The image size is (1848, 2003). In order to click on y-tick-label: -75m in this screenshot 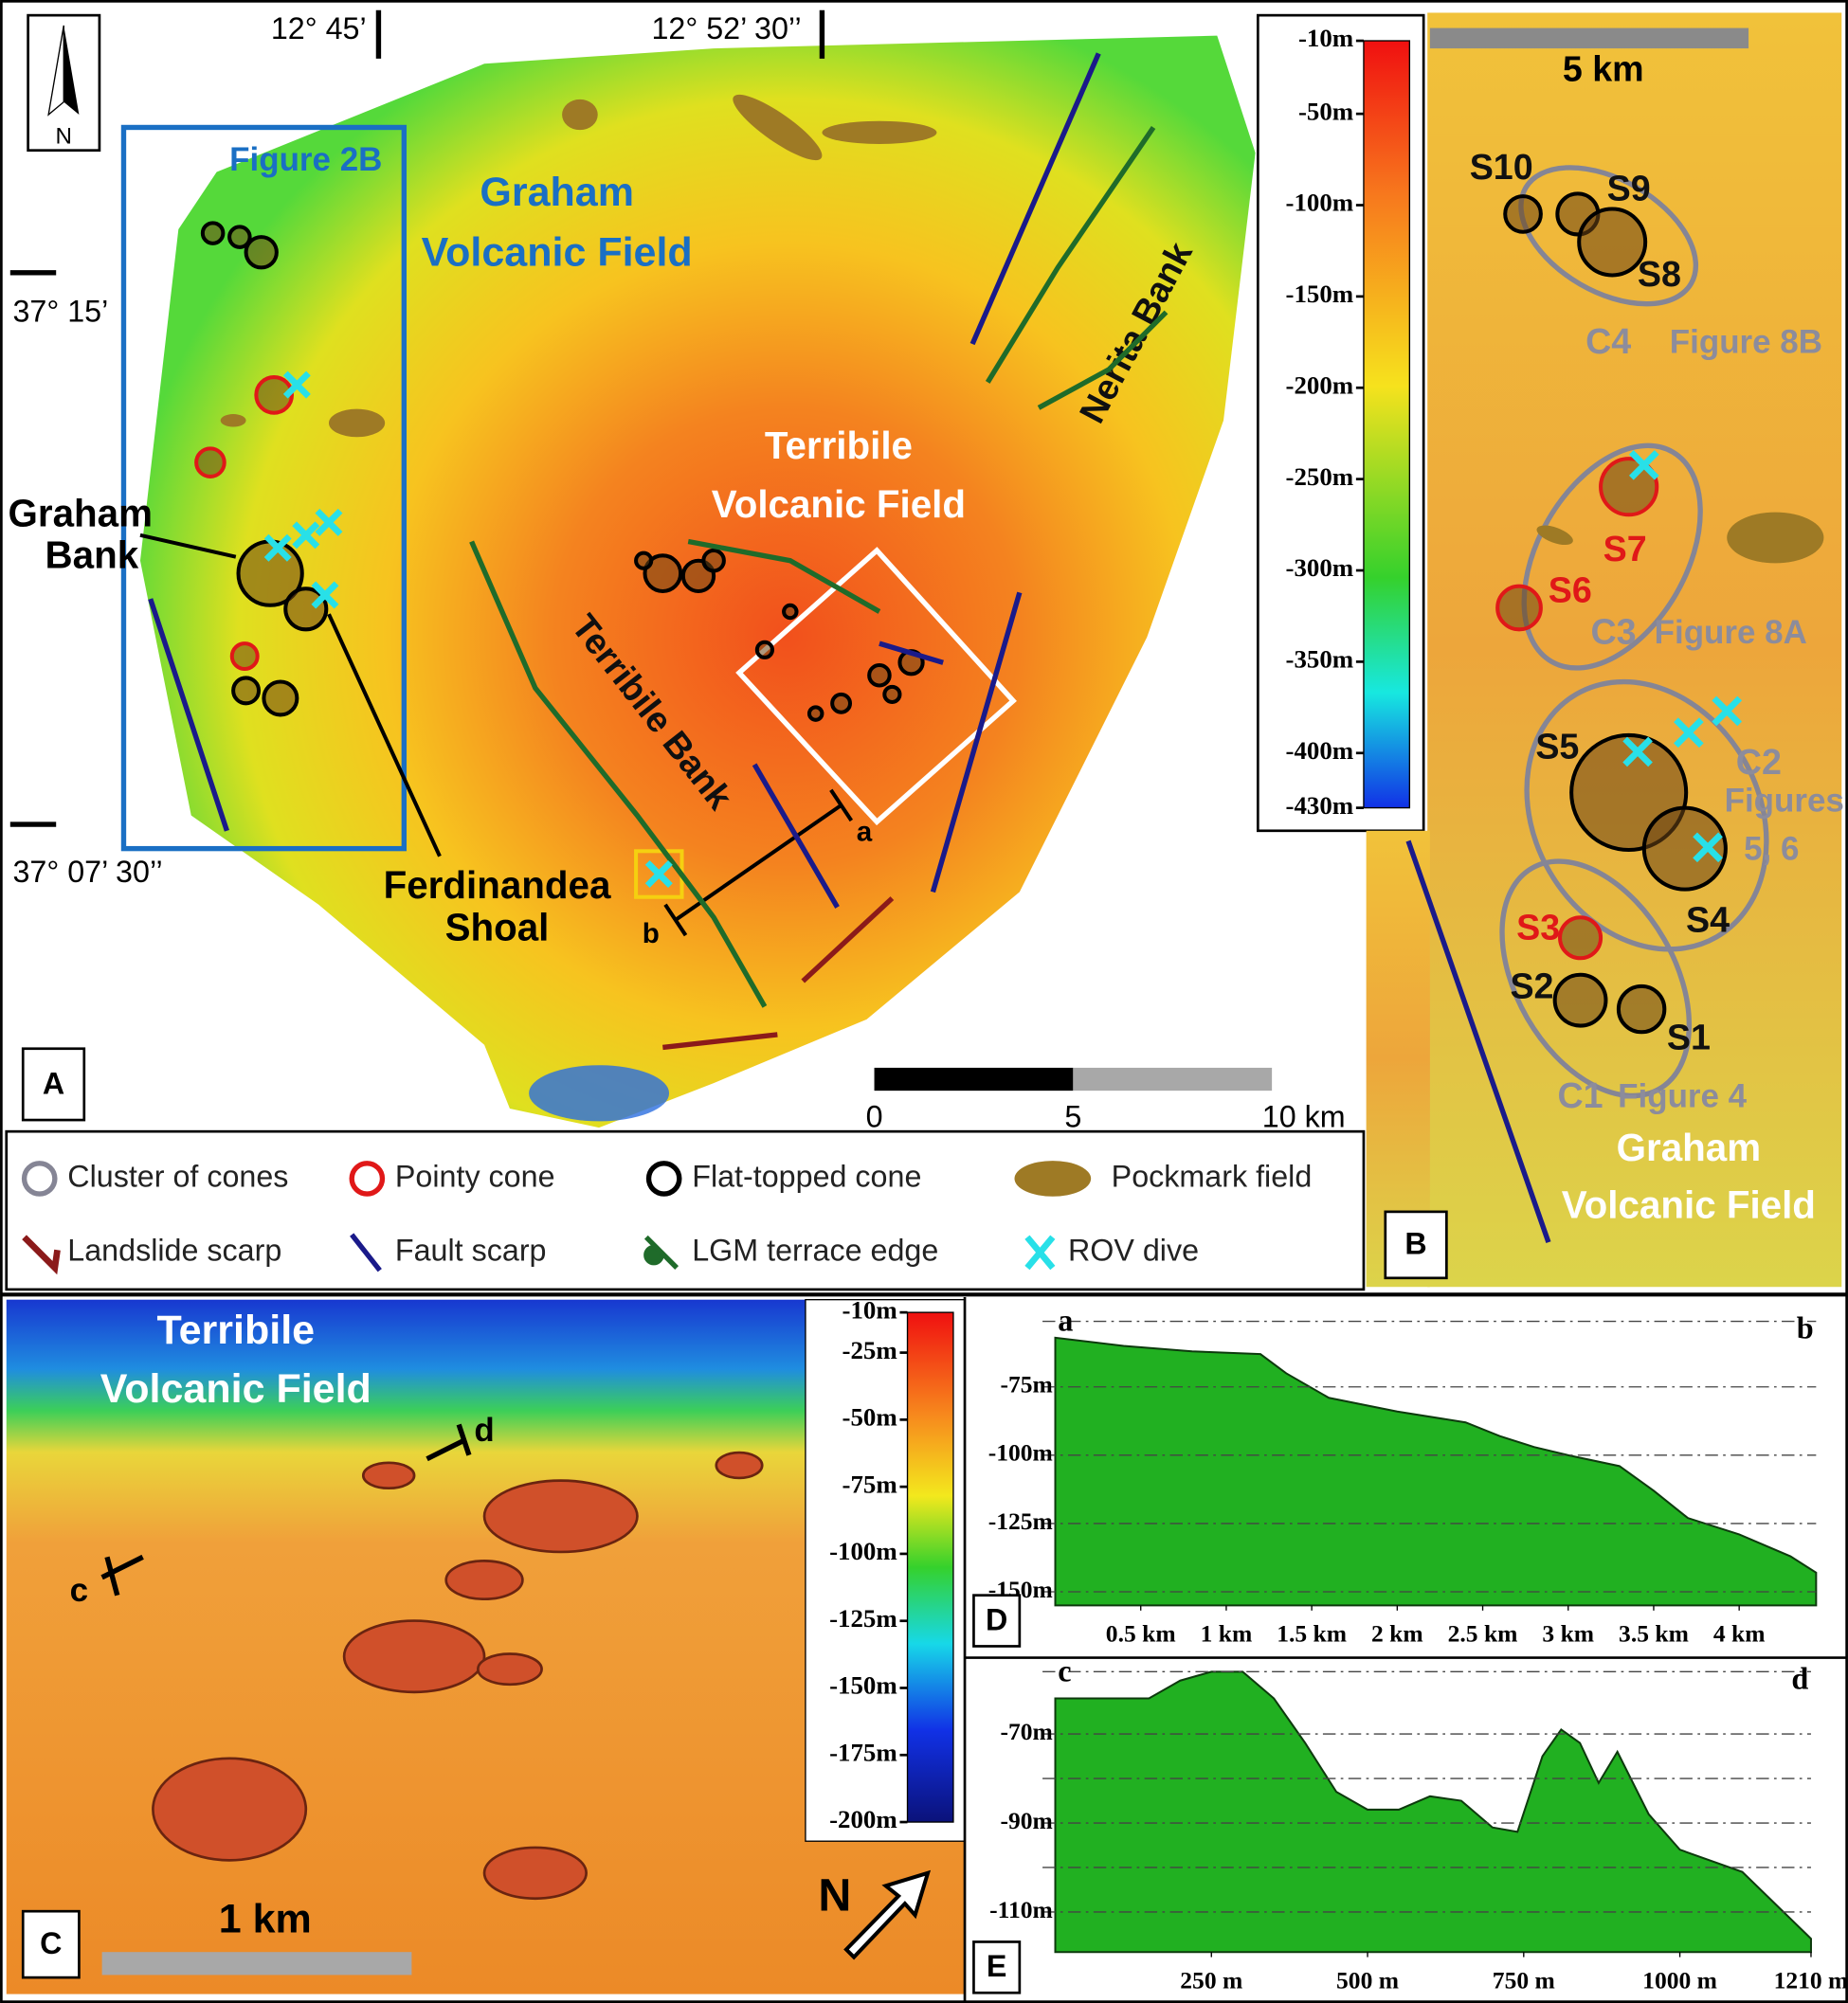, I will do `click(1026, 1384)`.